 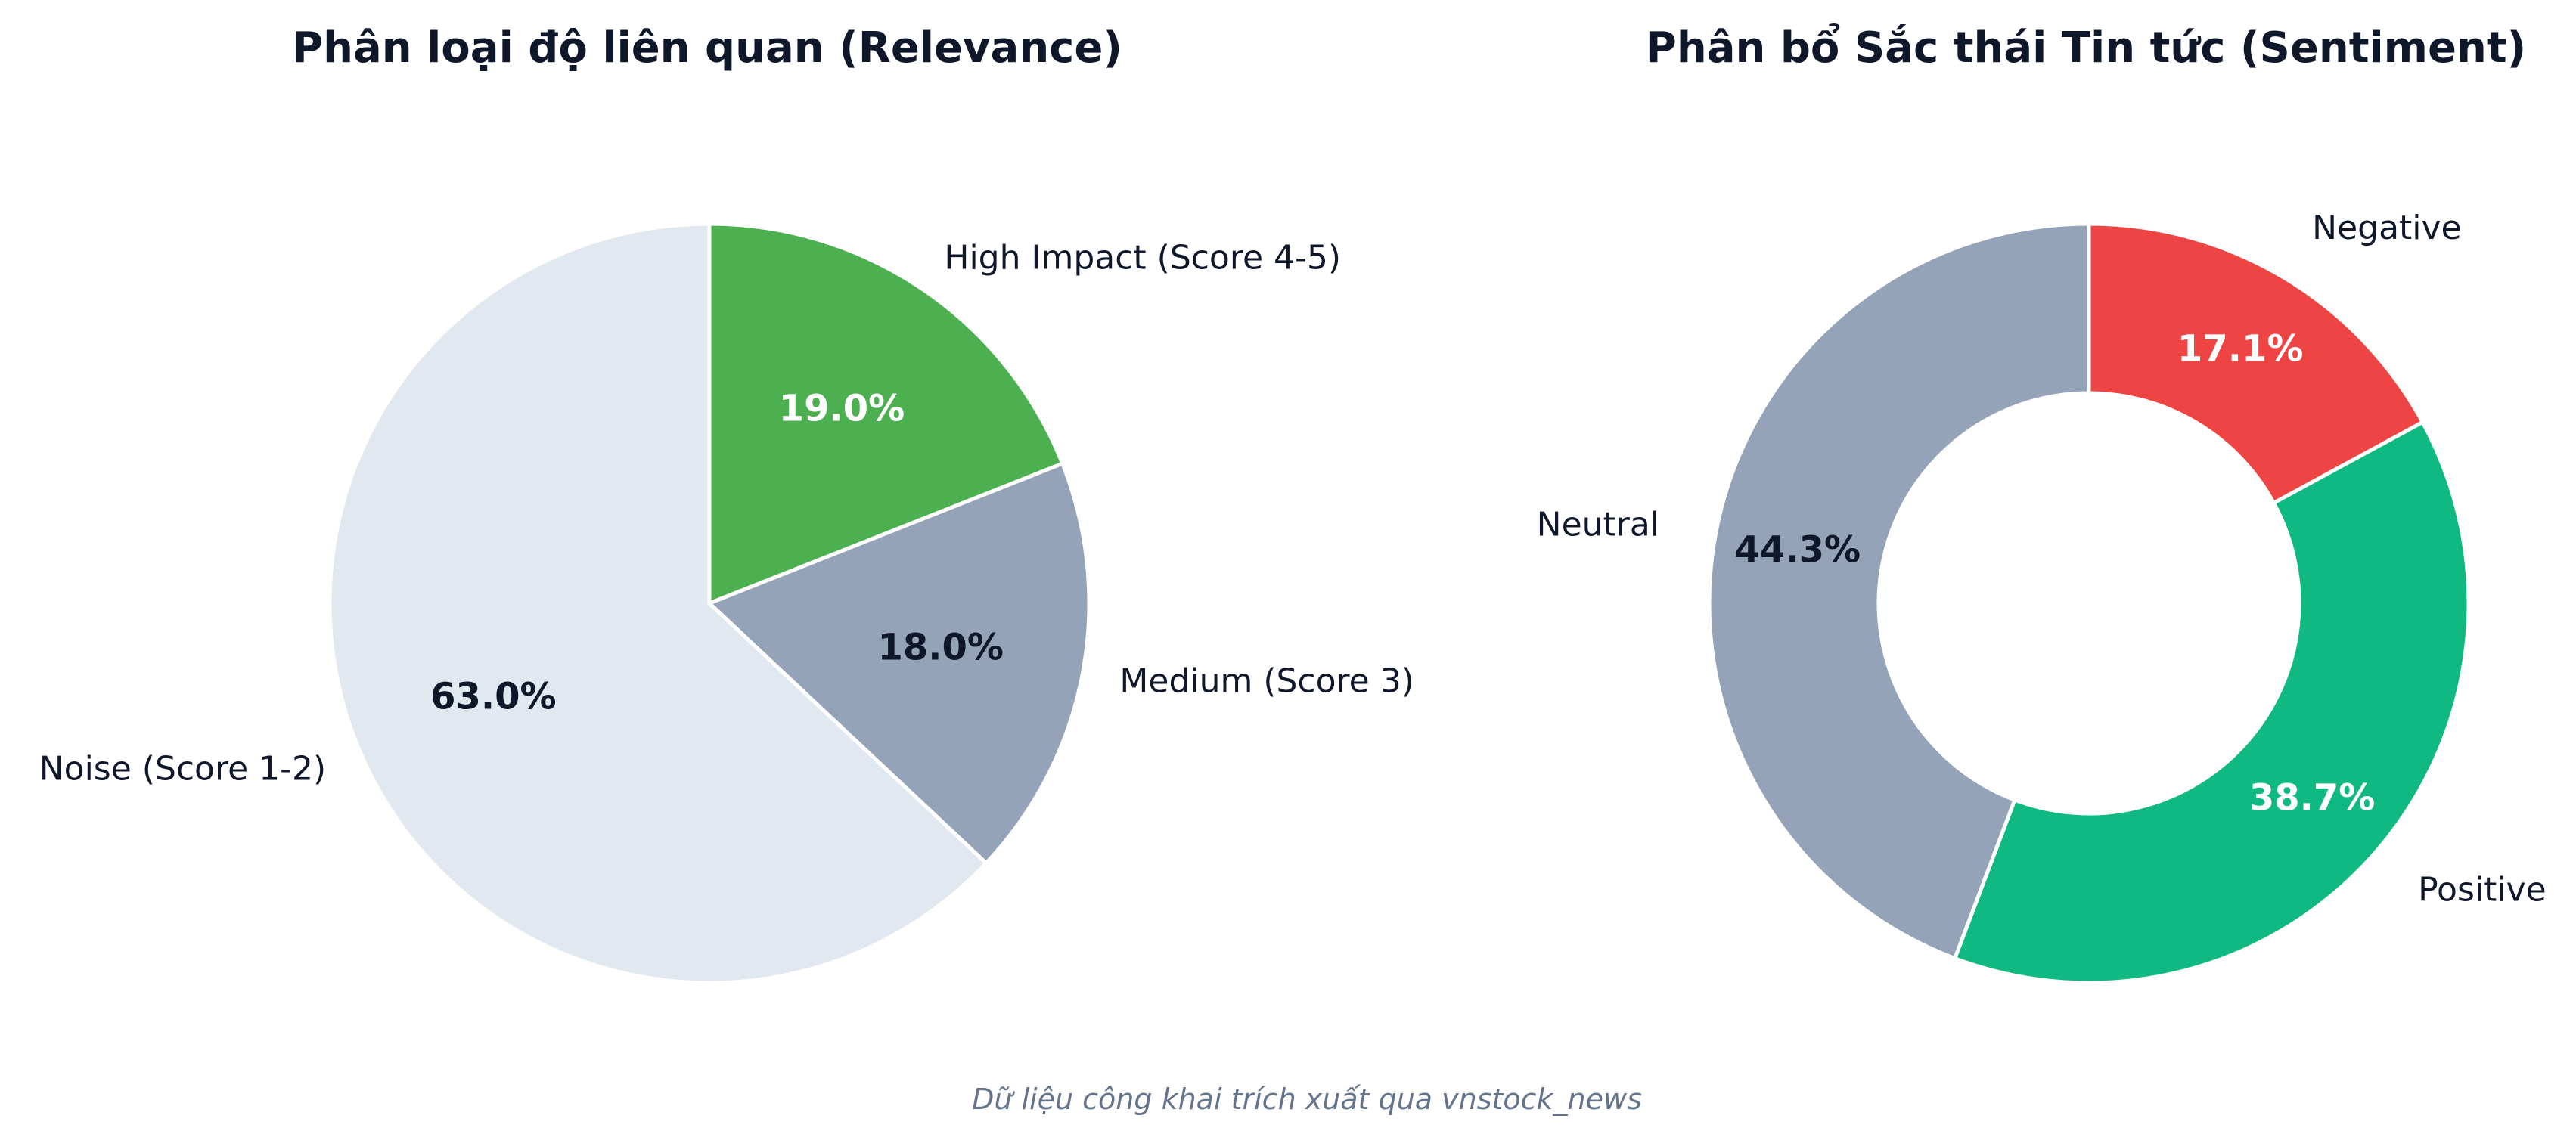 What do you see at coordinates (1142, 257) in the screenshot?
I see `category-label-high-impact-score-4-5: High Impact (Score 4-5)` at bounding box center [1142, 257].